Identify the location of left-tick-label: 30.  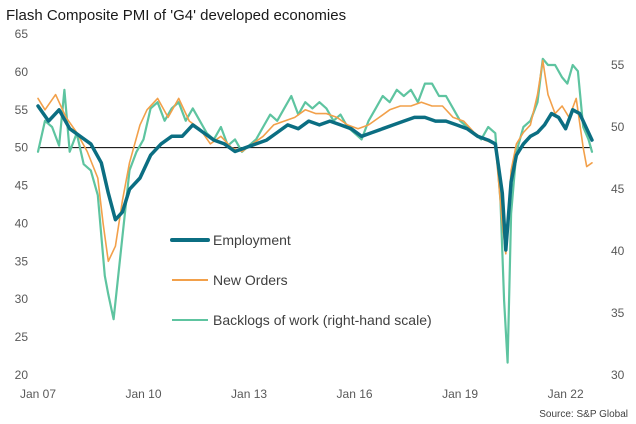
(22, 299).